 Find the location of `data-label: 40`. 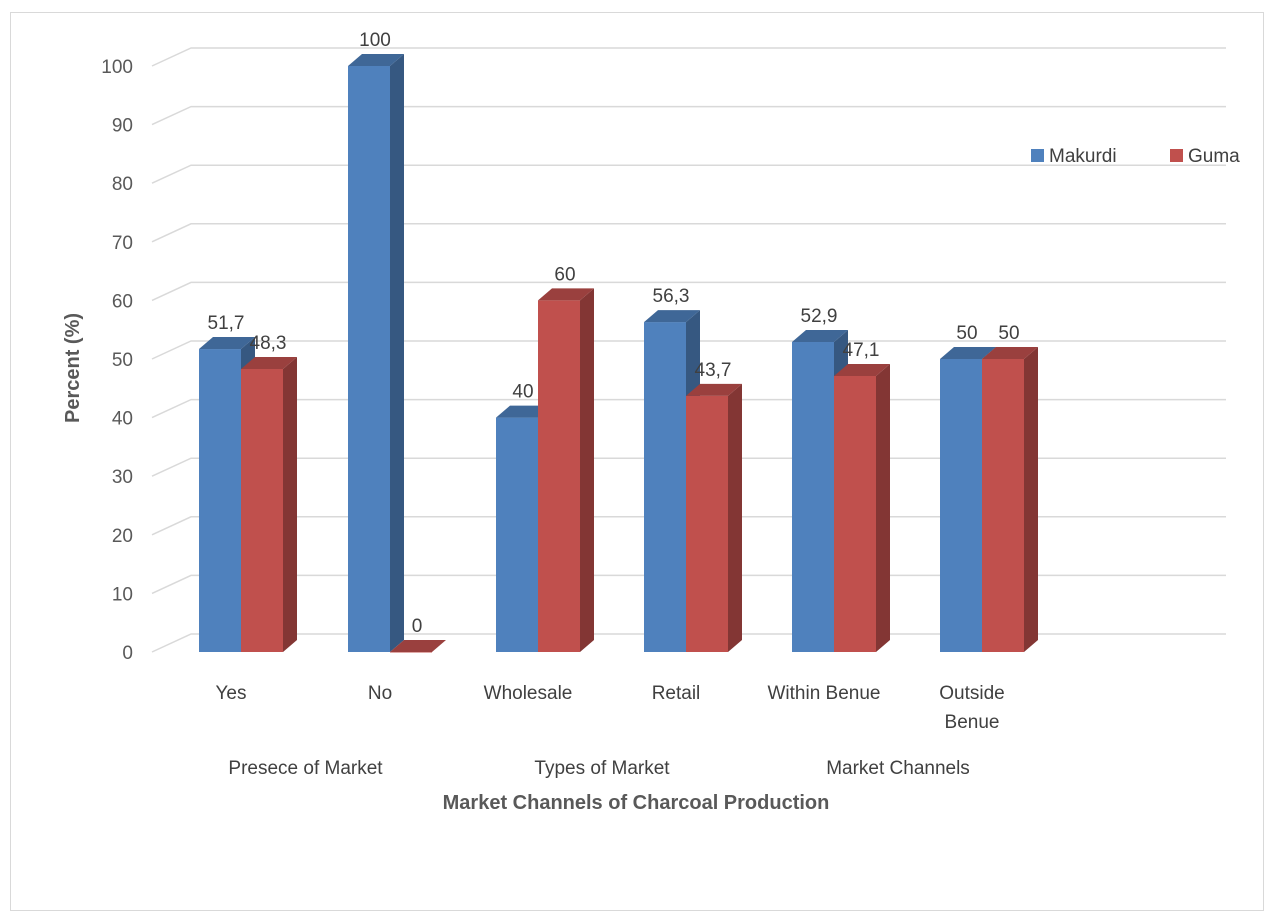

data-label: 40 is located at coordinates (522, 392).